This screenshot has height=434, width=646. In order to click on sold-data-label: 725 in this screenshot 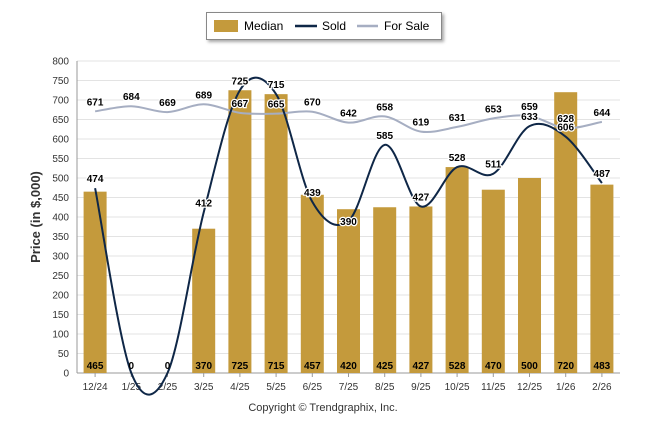, I will do `click(240, 81)`.